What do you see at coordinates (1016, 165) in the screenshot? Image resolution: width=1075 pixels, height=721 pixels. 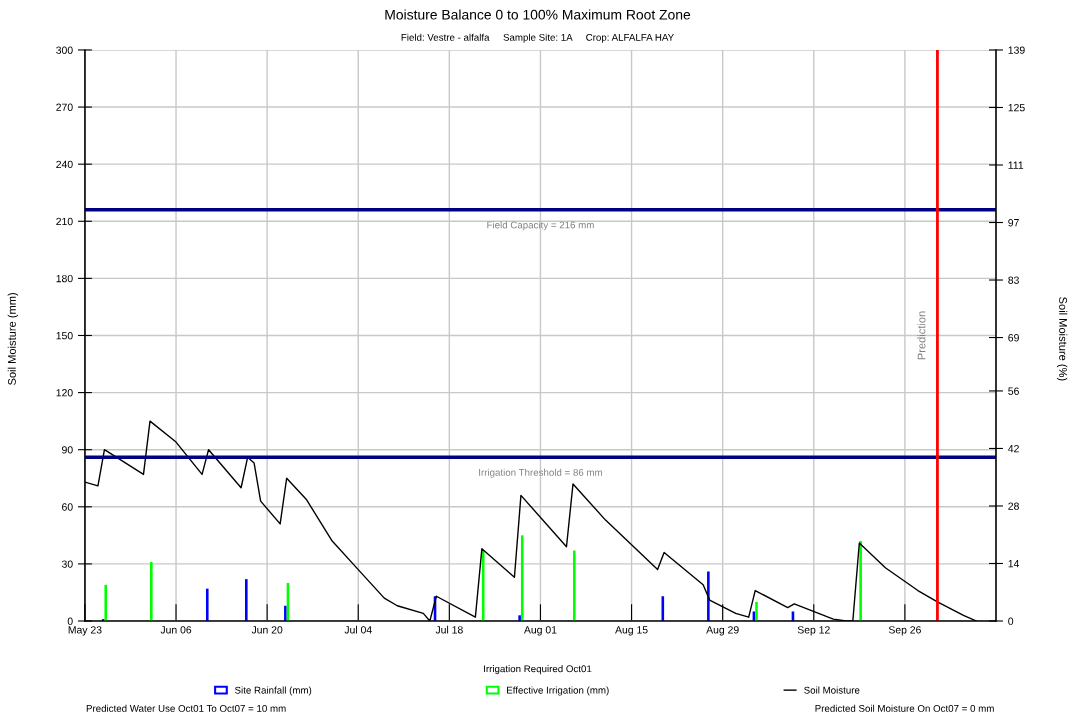 I see `y2-tick-label: 111` at bounding box center [1016, 165].